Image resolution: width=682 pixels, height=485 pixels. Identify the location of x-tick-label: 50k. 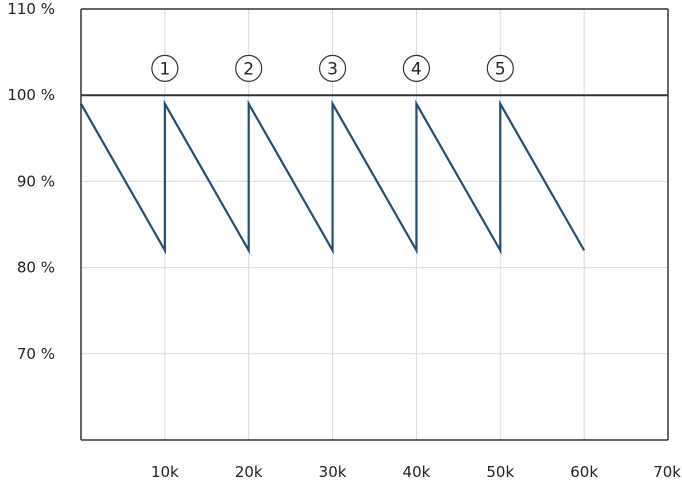
(500, 472).